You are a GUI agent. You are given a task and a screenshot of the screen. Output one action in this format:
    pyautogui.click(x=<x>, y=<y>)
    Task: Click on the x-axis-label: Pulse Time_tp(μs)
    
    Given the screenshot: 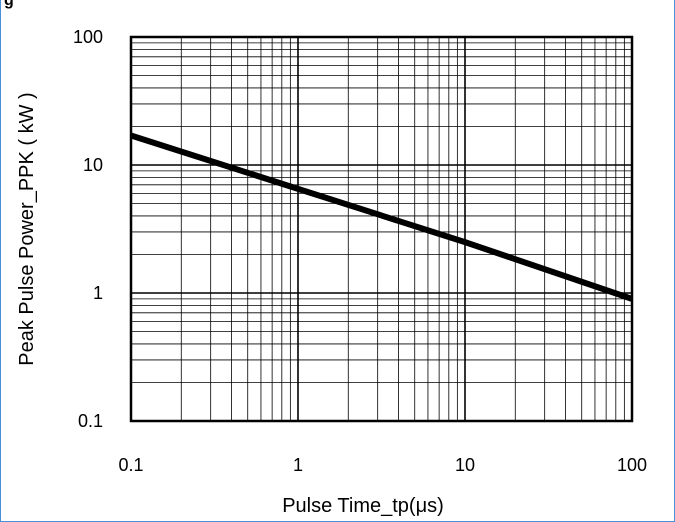 What is the action you would take?
    pyautogui.click(x=363, y=506)
    